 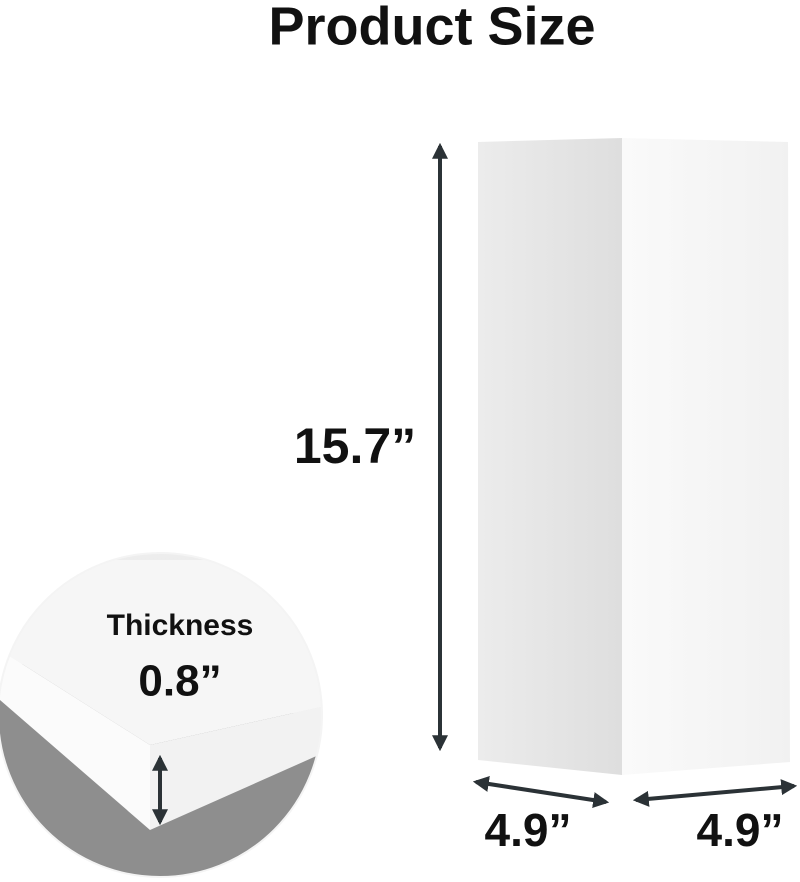 What do you see at coordinates (355, 446) in the screenshot?
I see `height-label: 15.7”` at bounding box center [355, 446].